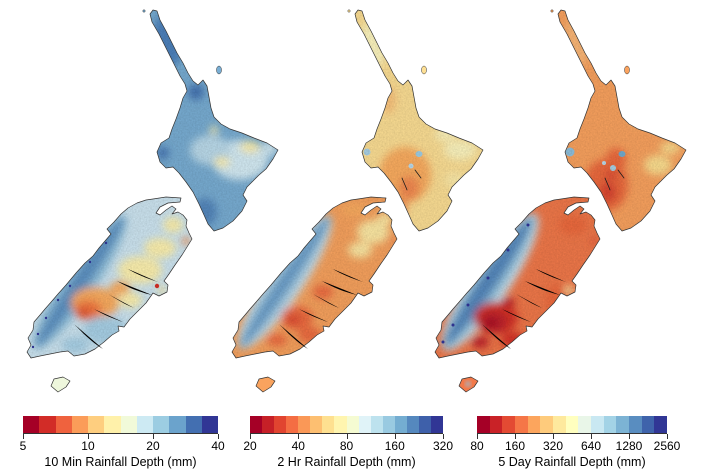 The width and height of the screenshot is (710, 473). What do you see at coordinates (122, 446) in the screenshot?
I see `colorbar-ticklabels-10min: 5 10 20 40` at bounding box center [122, 446].